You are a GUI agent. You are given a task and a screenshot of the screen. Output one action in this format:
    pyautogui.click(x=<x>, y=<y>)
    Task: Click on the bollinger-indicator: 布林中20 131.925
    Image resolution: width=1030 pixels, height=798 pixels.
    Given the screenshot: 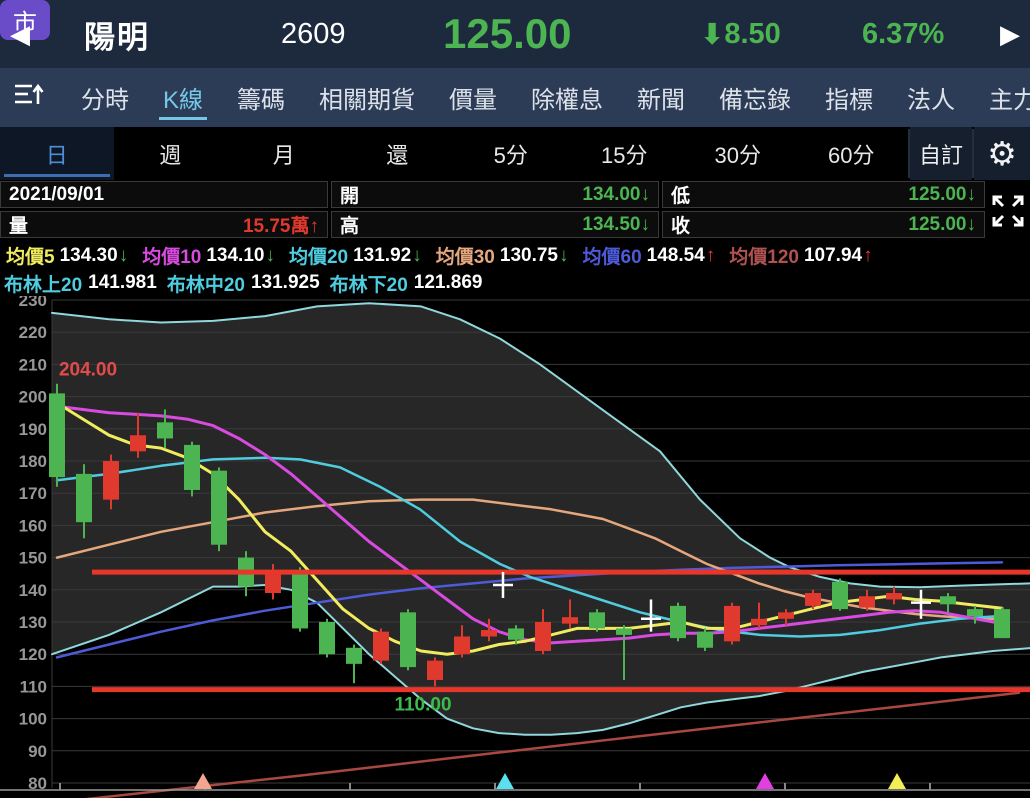 What is the action you would take?
    pyautogui.click(x=243, y=284)
    